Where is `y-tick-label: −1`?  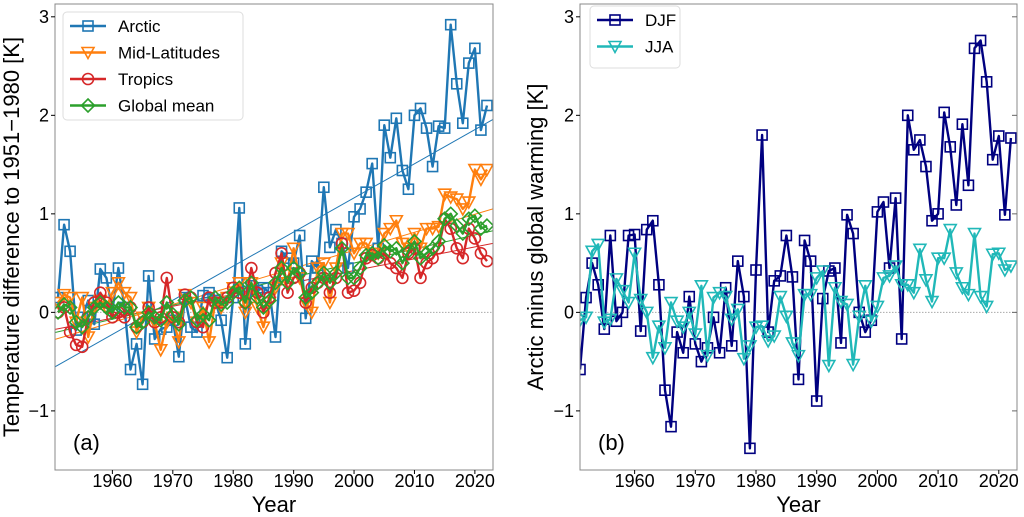 y-tick-label: −1 is located at coordinates (563, 411).